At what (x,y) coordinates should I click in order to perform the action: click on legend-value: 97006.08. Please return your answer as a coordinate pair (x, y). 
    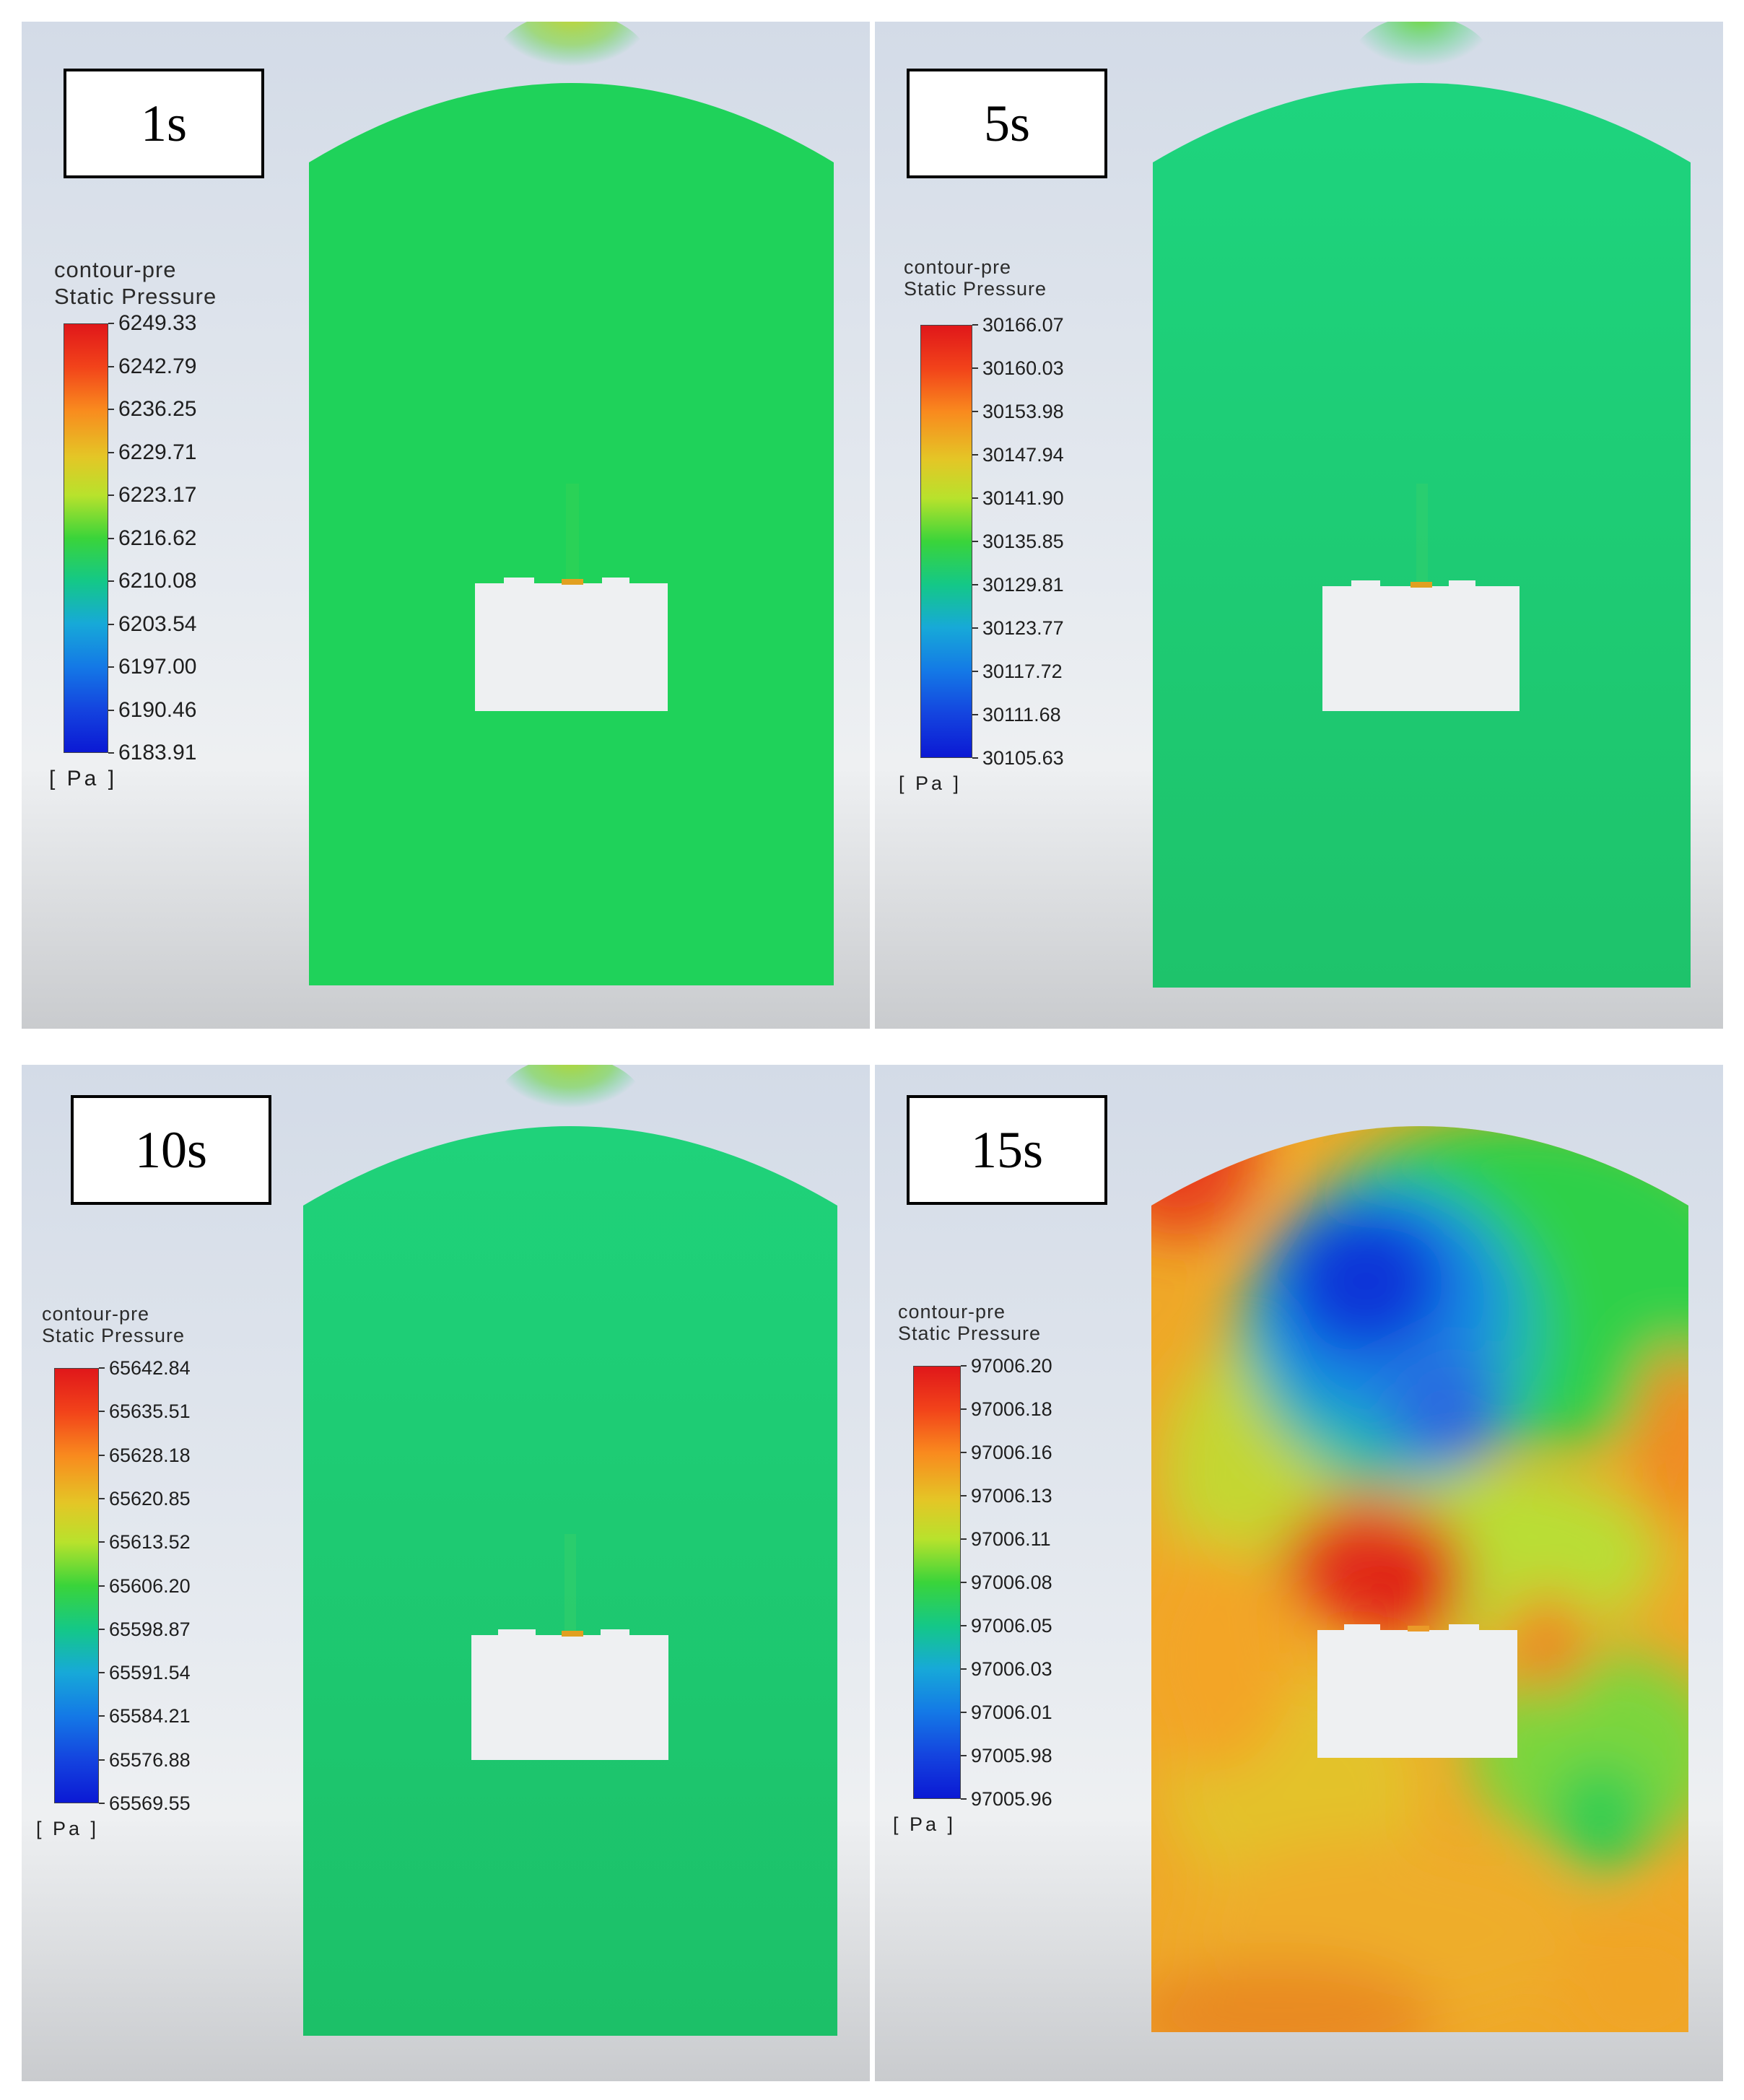
    Looking at the image, I should click on (1011, 1582).